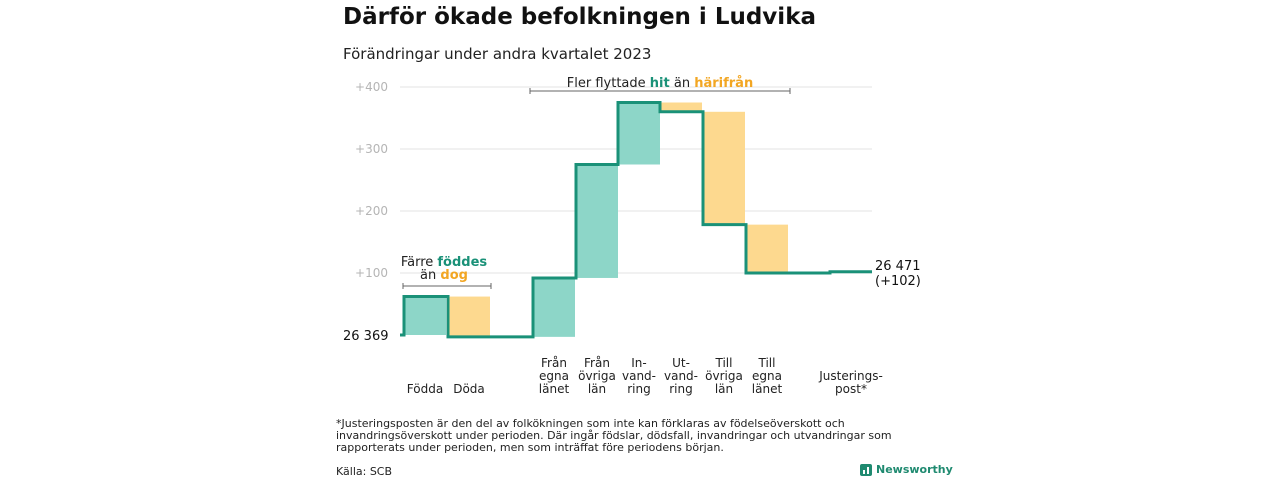 Image resolution: width=1280 pixels, height=480 pixels. I want to click on end-change-label: (+102), so click(898, 281).